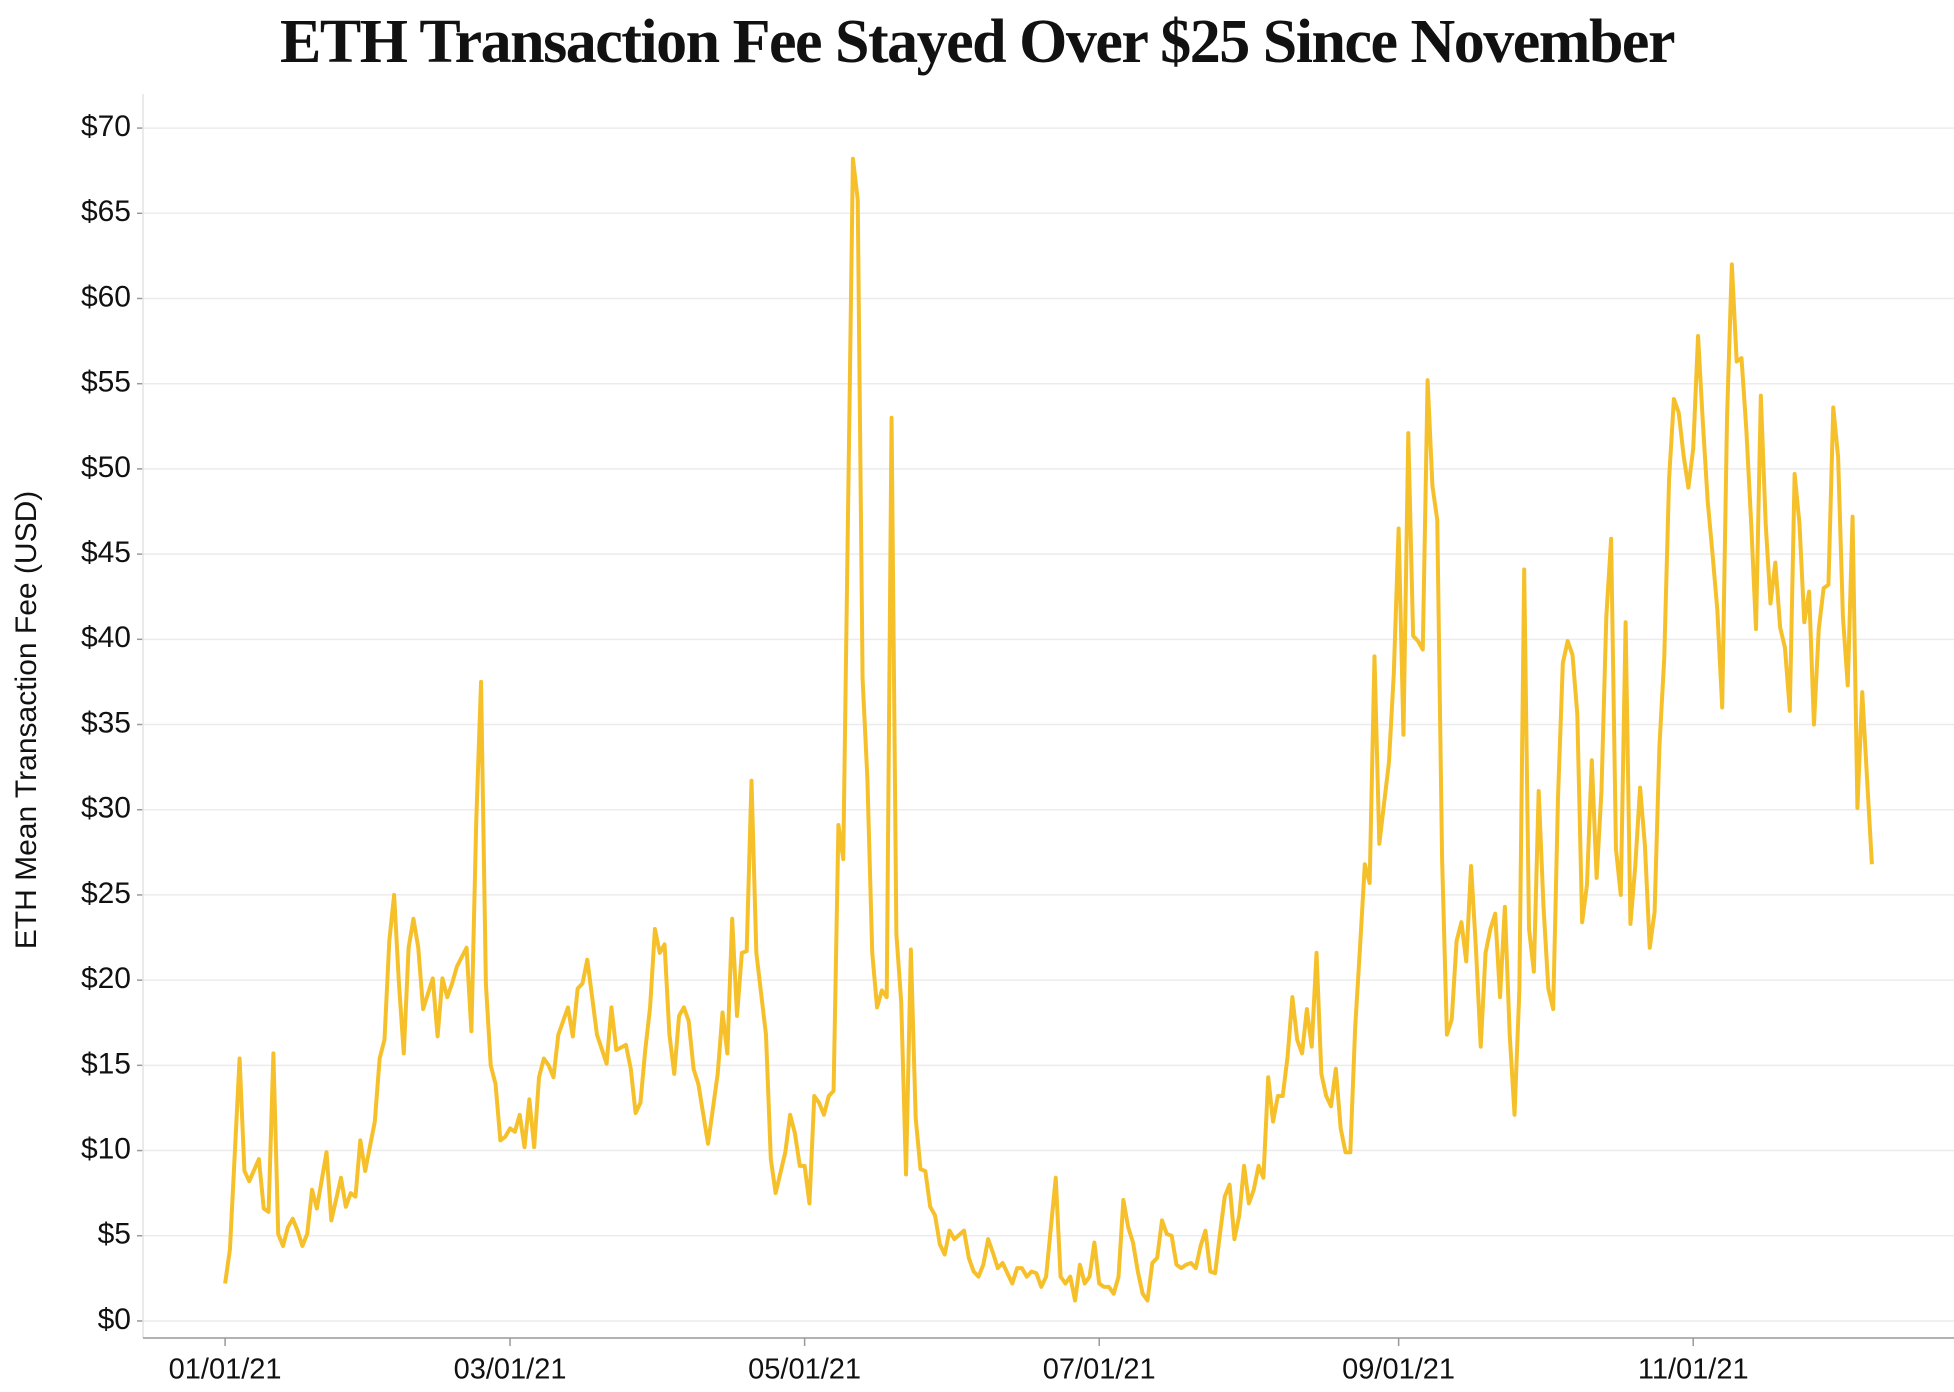 The width and height of the screenshot is (1954, 1392). What do you see at coordinates (106, 1063) in the screenshot?
I see `y-tick-label: $15` at bounding box center [106, 1063].